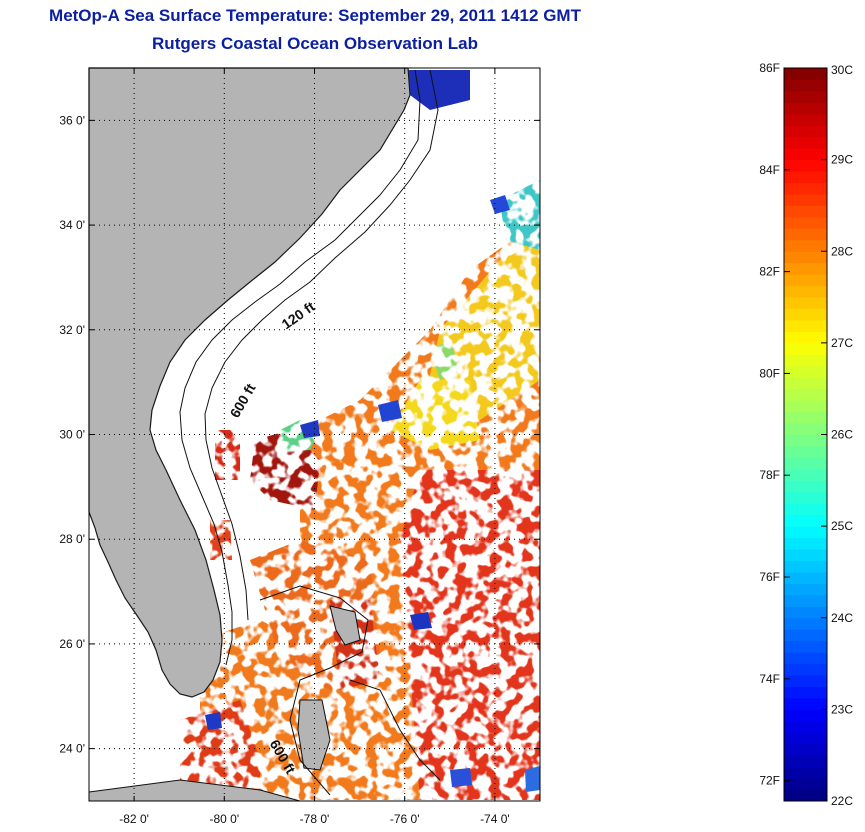  I want to click on contour-bahamas, so click(350, 690).